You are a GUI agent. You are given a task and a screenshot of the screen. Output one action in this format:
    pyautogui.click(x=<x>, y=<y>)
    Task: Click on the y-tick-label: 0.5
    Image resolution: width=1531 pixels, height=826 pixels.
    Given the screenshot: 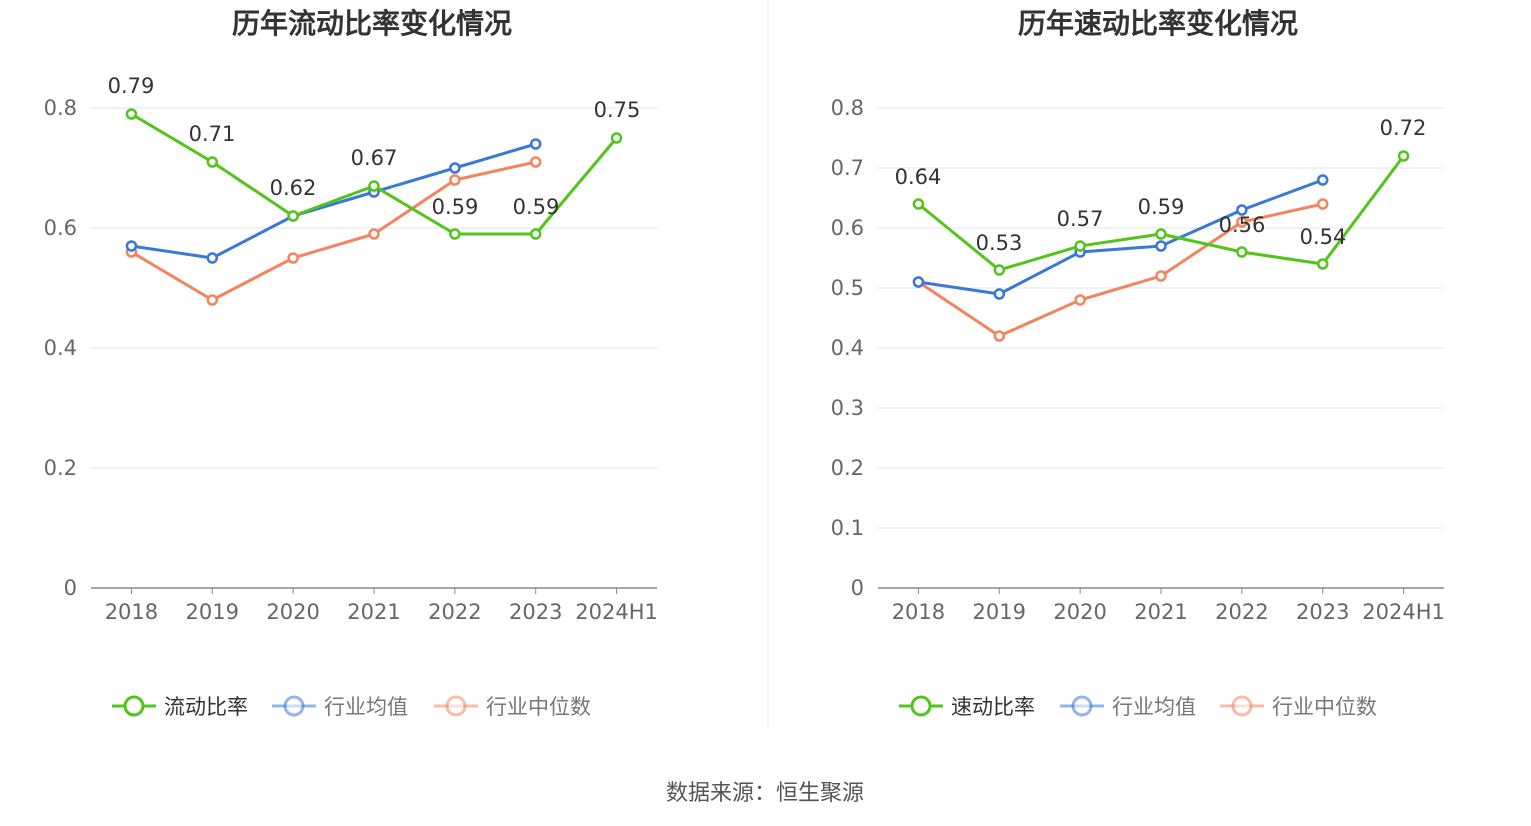 What is the action you would take?
    pyautogui.click(x=847, y=288)
    